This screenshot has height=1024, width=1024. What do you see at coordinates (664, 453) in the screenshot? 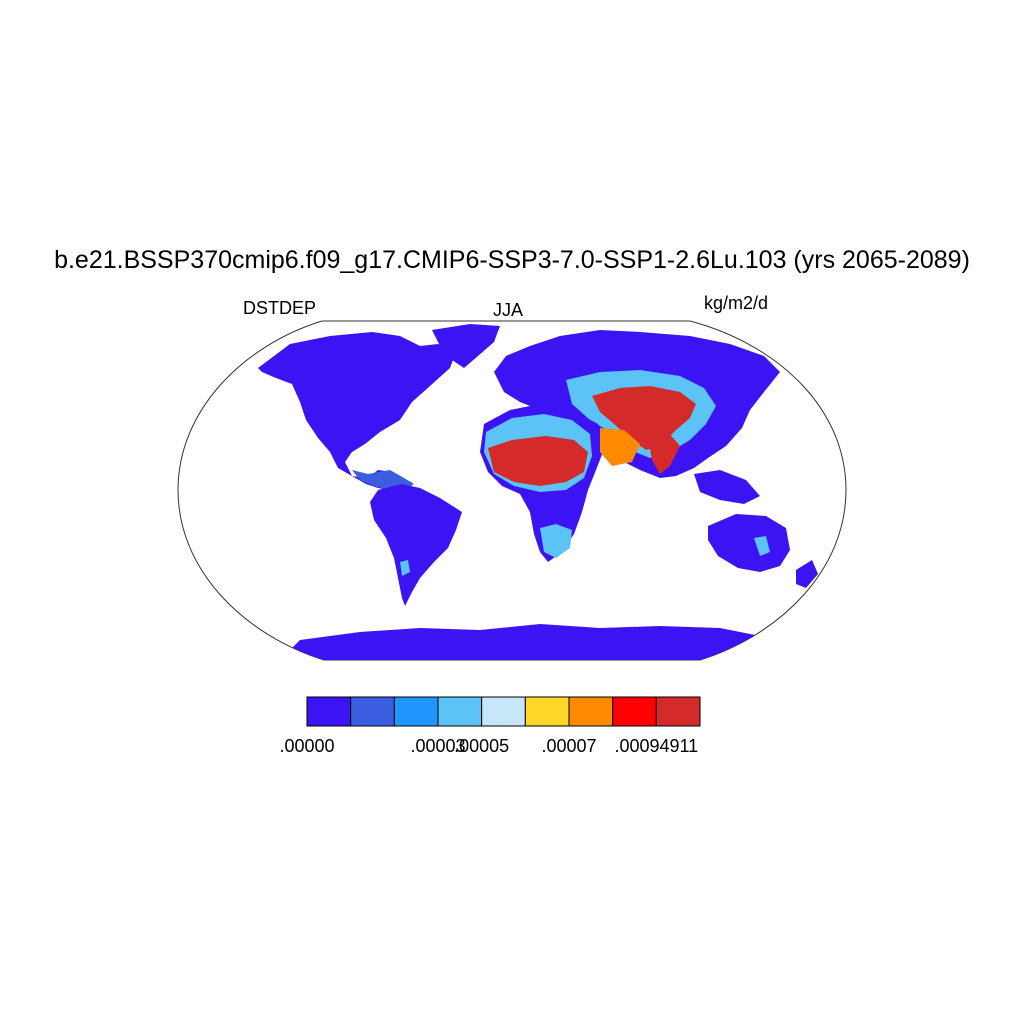
I see `india-dust` at bounding box center [664, 453].